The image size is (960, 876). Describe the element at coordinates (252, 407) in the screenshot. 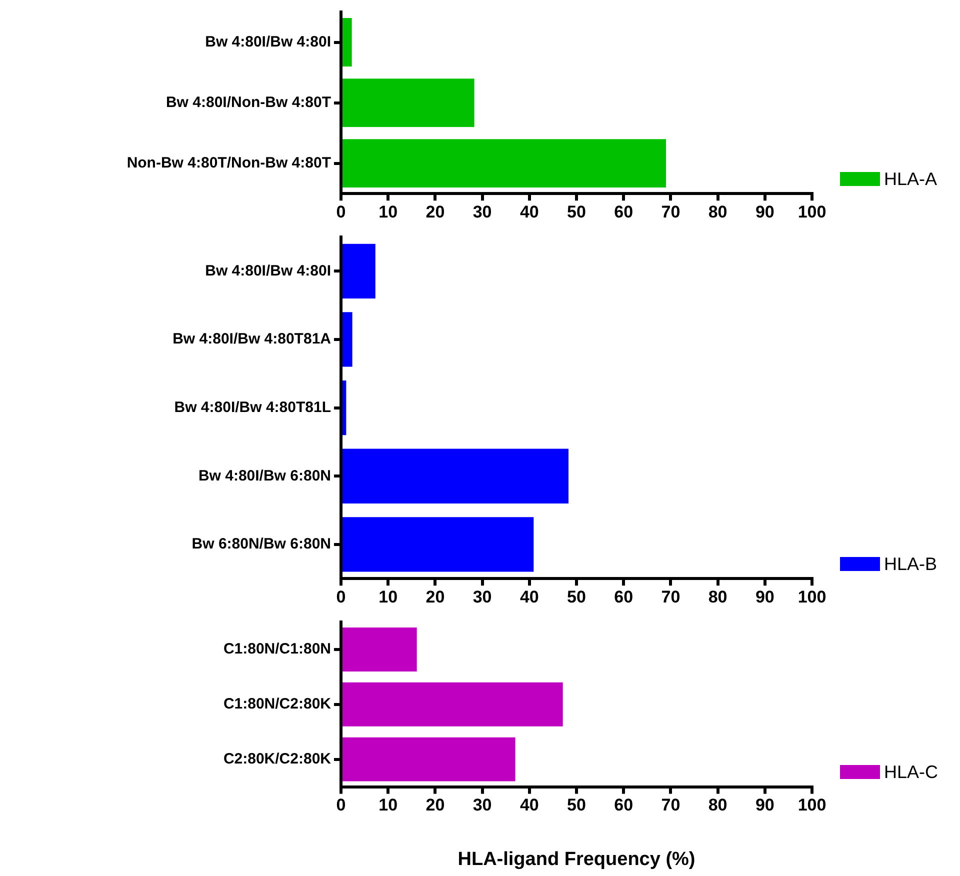

I see `y-tick-label: Bw 4:80I/Bw 4:80T81L` at that location.